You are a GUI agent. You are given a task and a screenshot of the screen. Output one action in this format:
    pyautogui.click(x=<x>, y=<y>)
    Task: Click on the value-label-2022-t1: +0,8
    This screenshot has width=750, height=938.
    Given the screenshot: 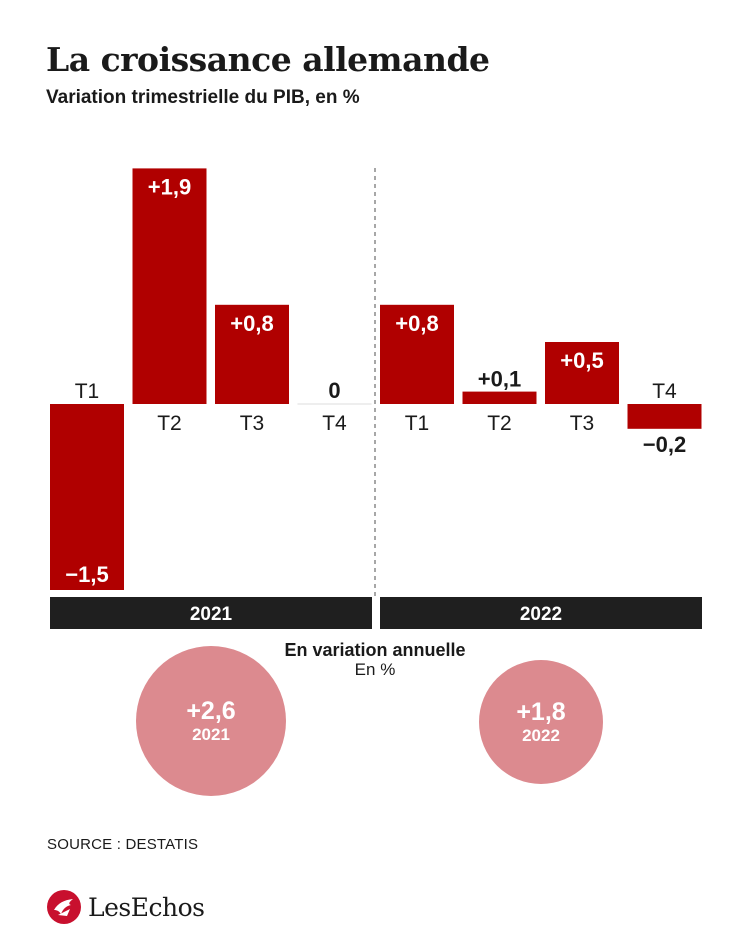 What is the action you would take?
    pyautogui.click(x=416, y=323)
    